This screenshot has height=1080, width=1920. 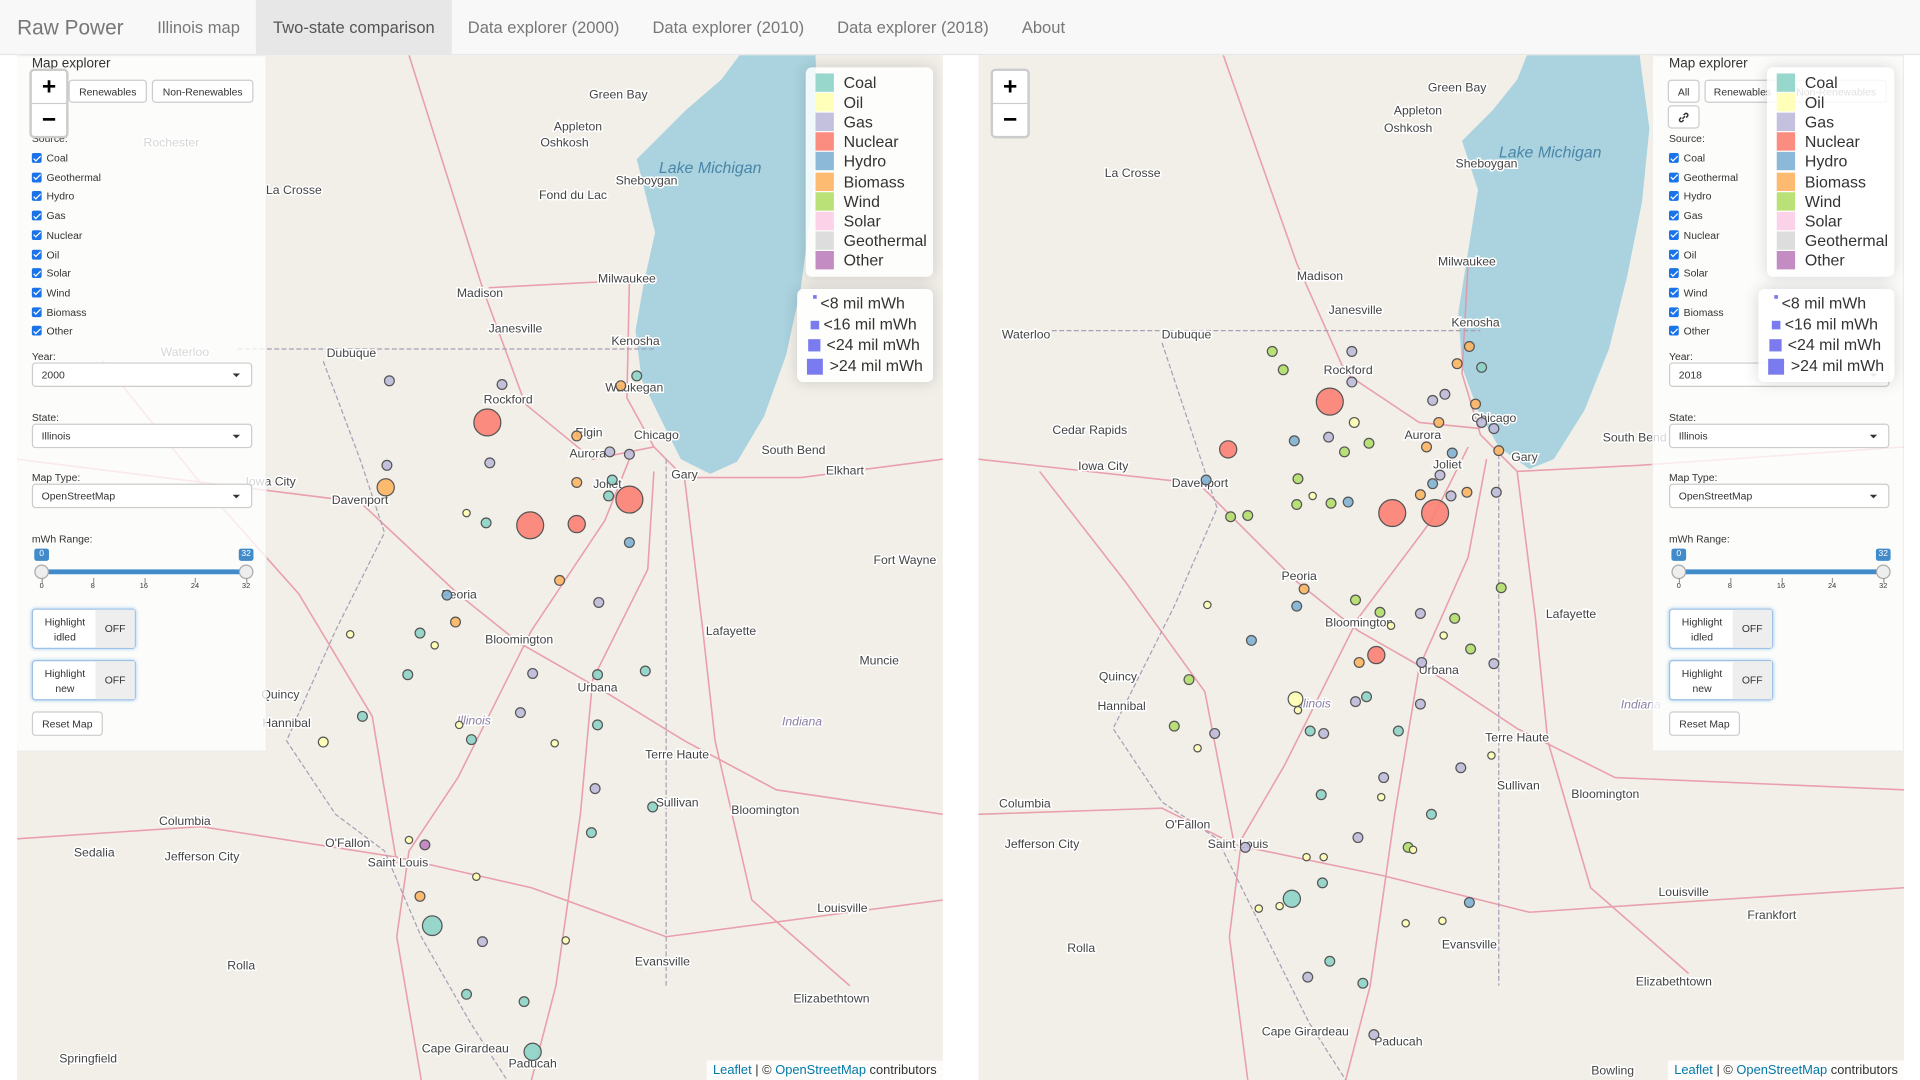 I want to click on slider-handle, so click(x=1883, y=572).